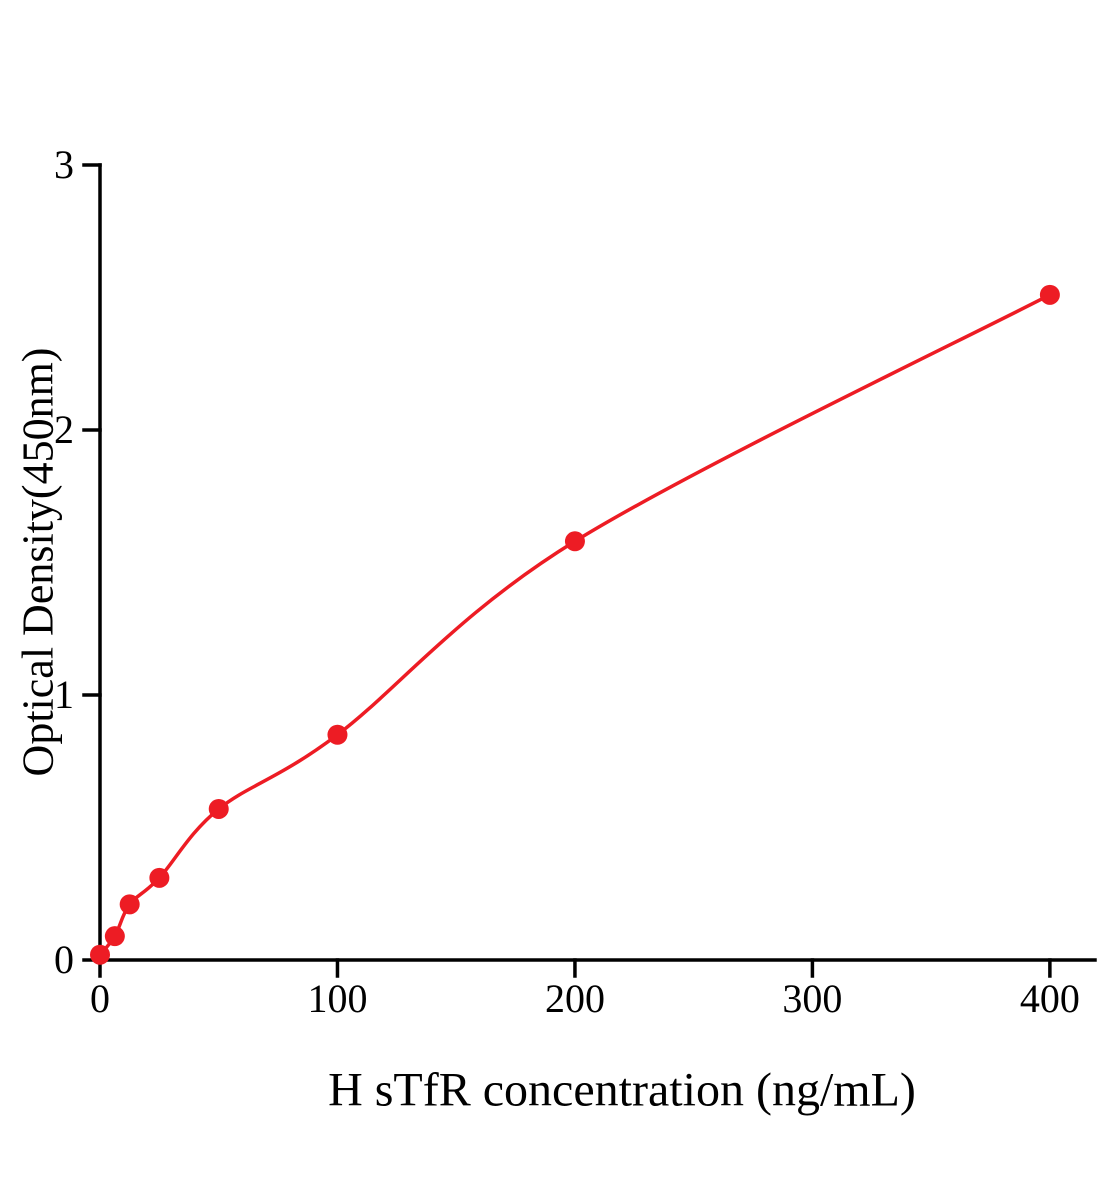  What do you see at coordinates (337, 998) in the screenshot?
I see `x-tick-label-100: 100` at bounding box center [337, 998].